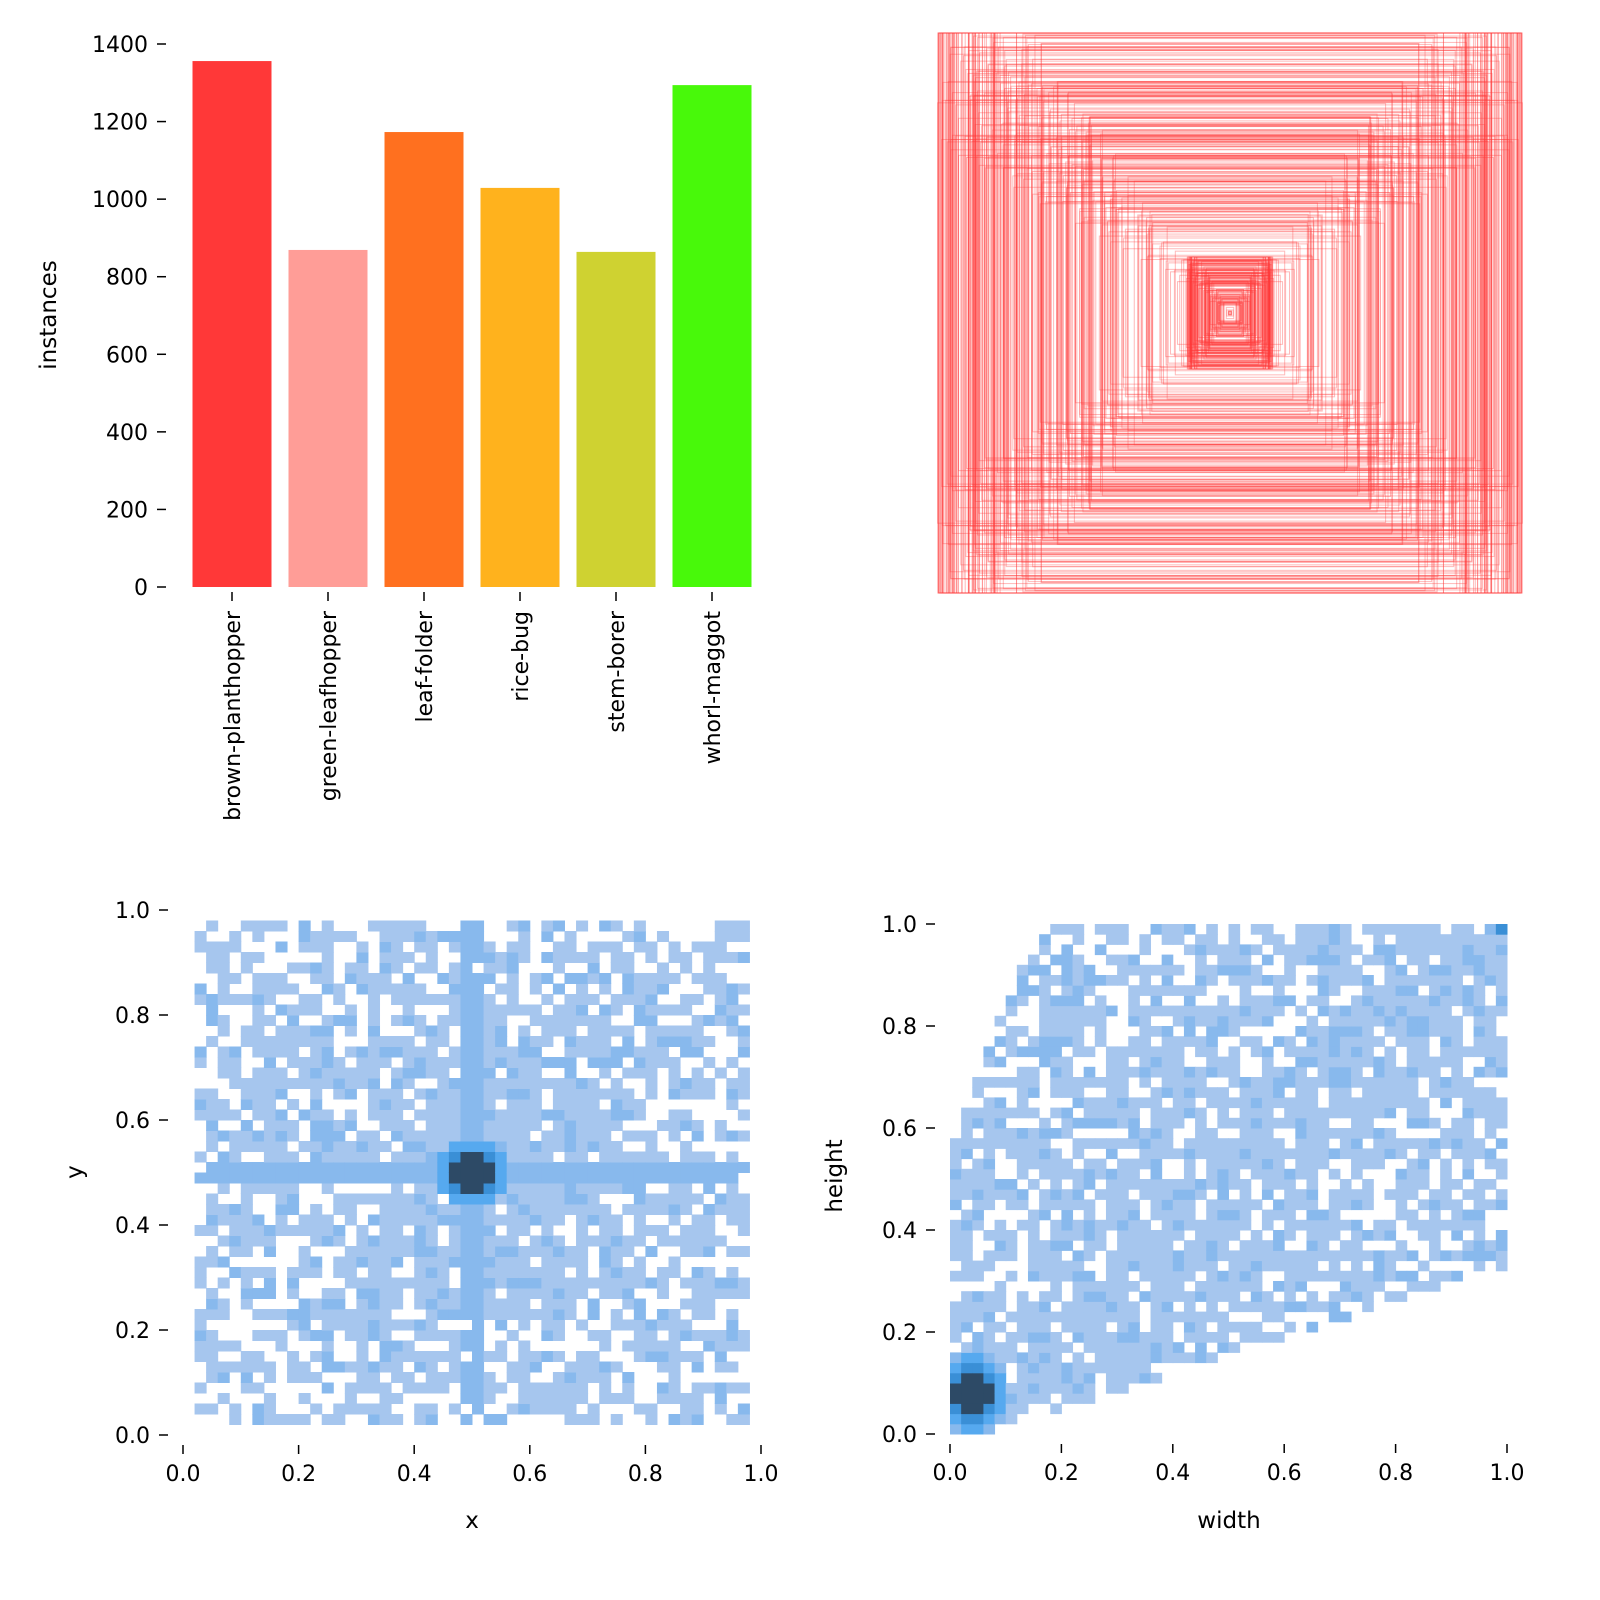 This screenshot has width=1600, height=1600. Describe the element at coordinates (183, 1474) in the screenshot. I see `x-tick-label: 0.0` at that location.